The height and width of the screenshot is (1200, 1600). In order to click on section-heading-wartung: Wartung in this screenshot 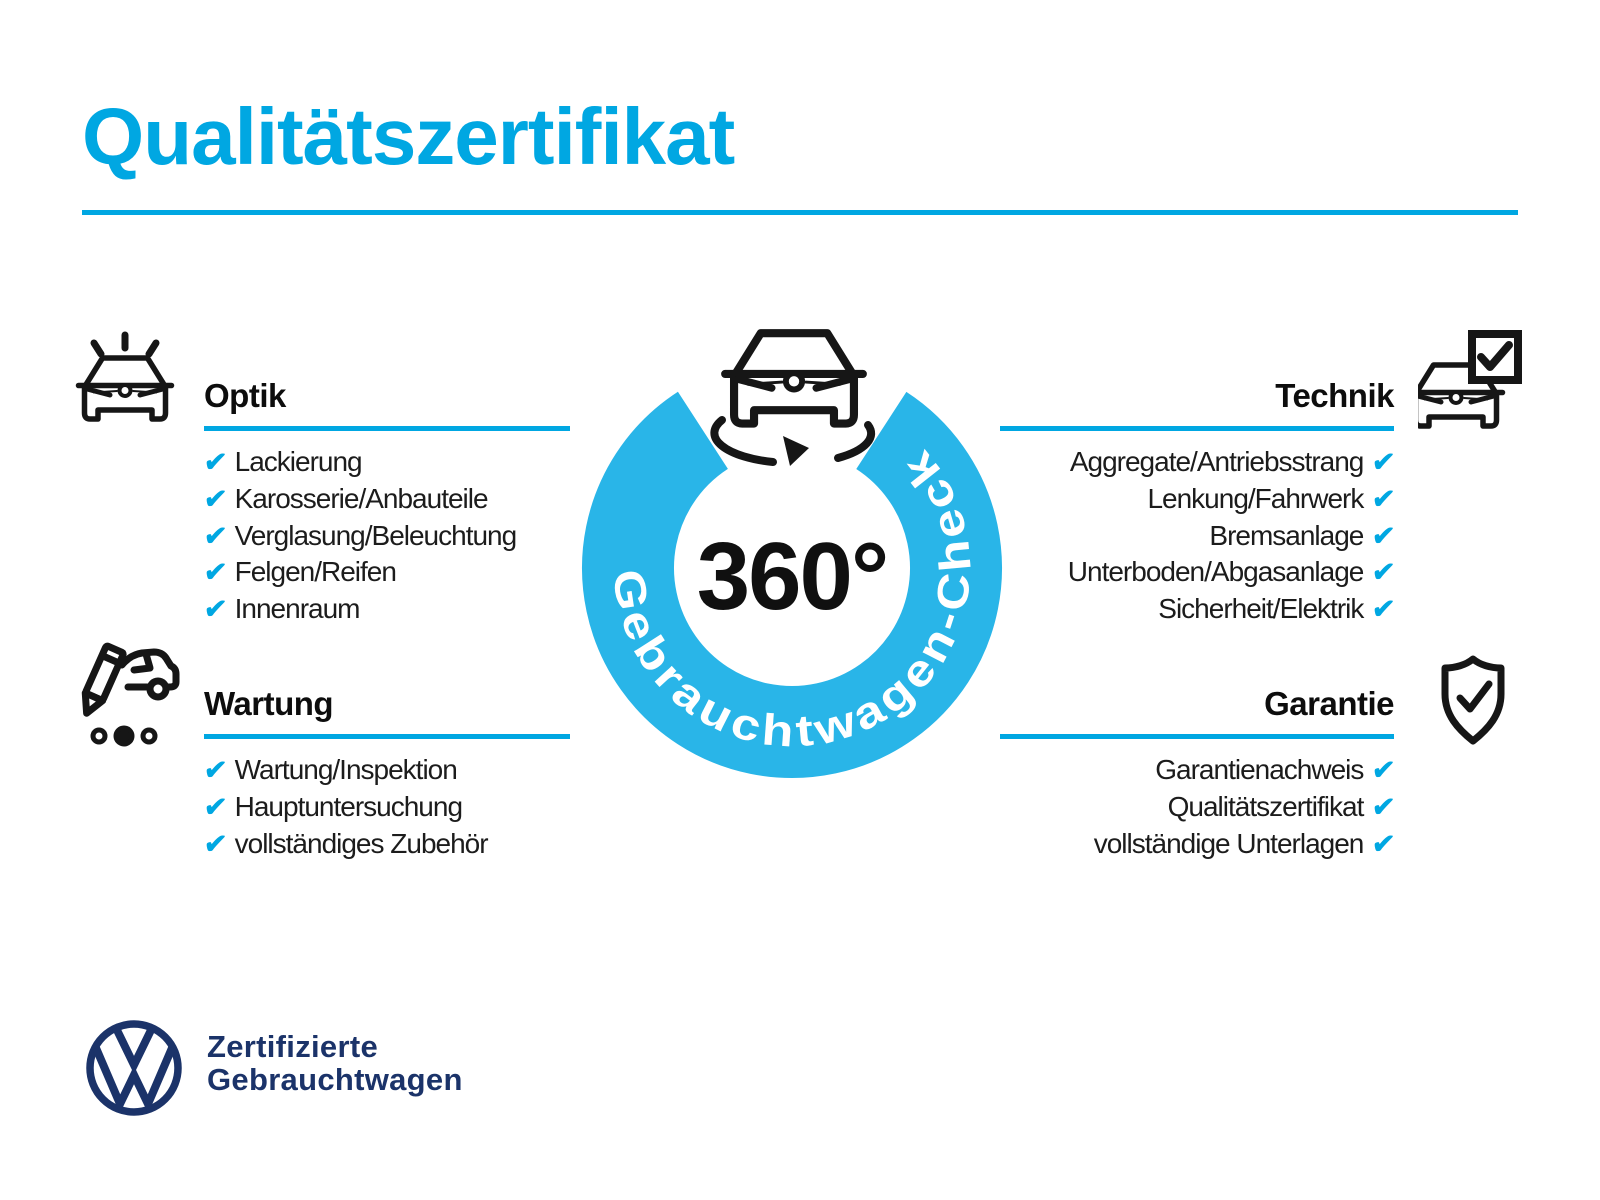, I will do `click(269, 703)`.